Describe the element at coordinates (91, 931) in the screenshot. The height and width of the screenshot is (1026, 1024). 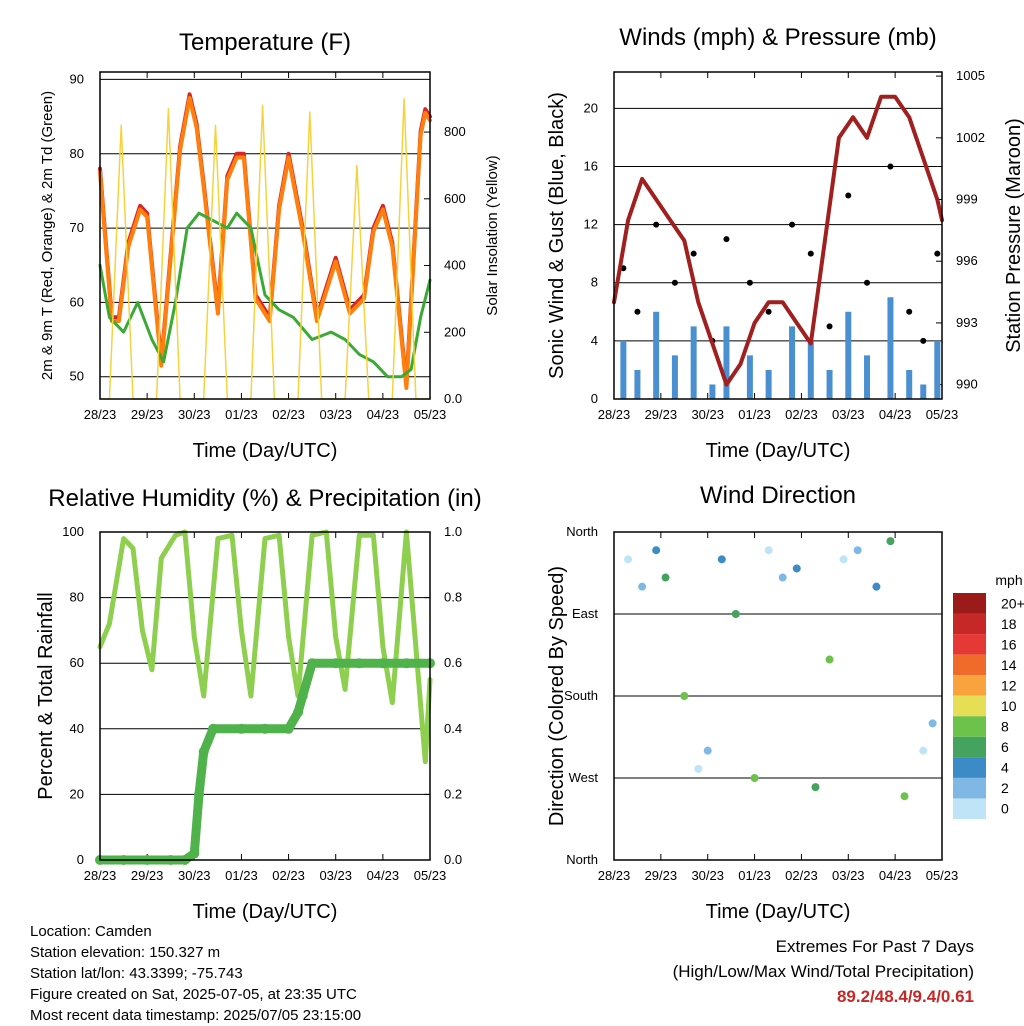
I see `location-text: Location: Camden` at that location.